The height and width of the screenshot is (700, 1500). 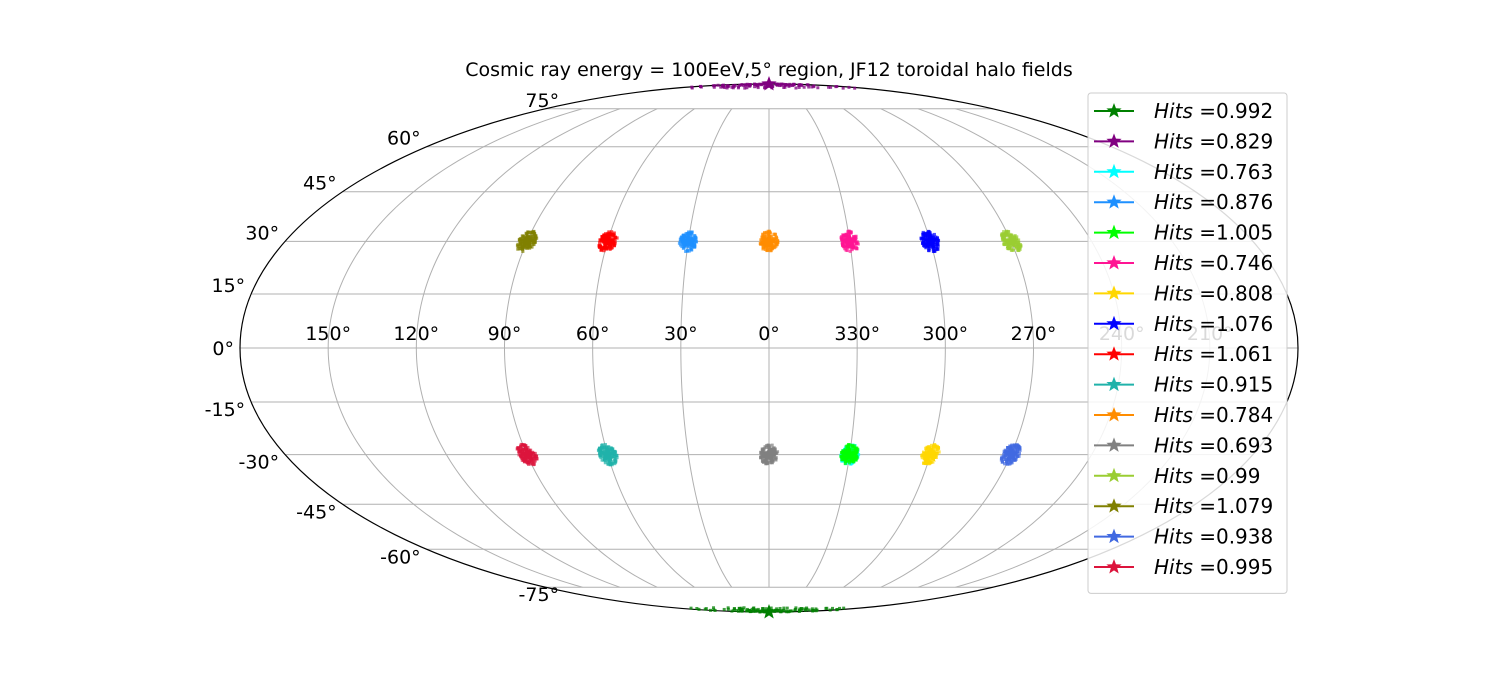 What do you see at coordinates (1213, 506) in the screenshot?
I see `legend-label: Hits =1.079` at bounding box center [1213, 506].